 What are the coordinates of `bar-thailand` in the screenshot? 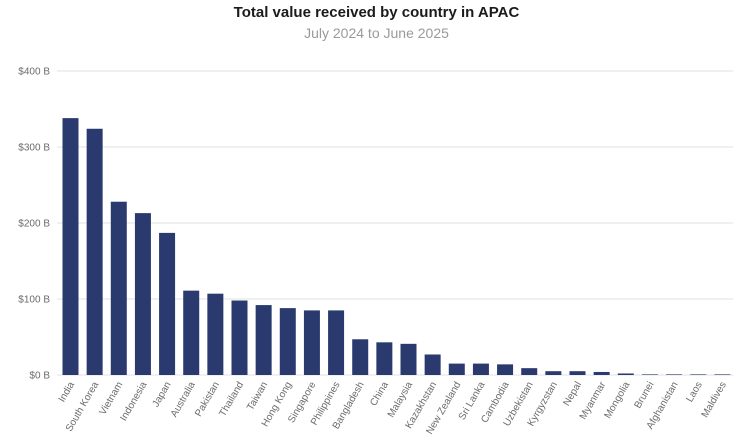 It's located at (239, 337).